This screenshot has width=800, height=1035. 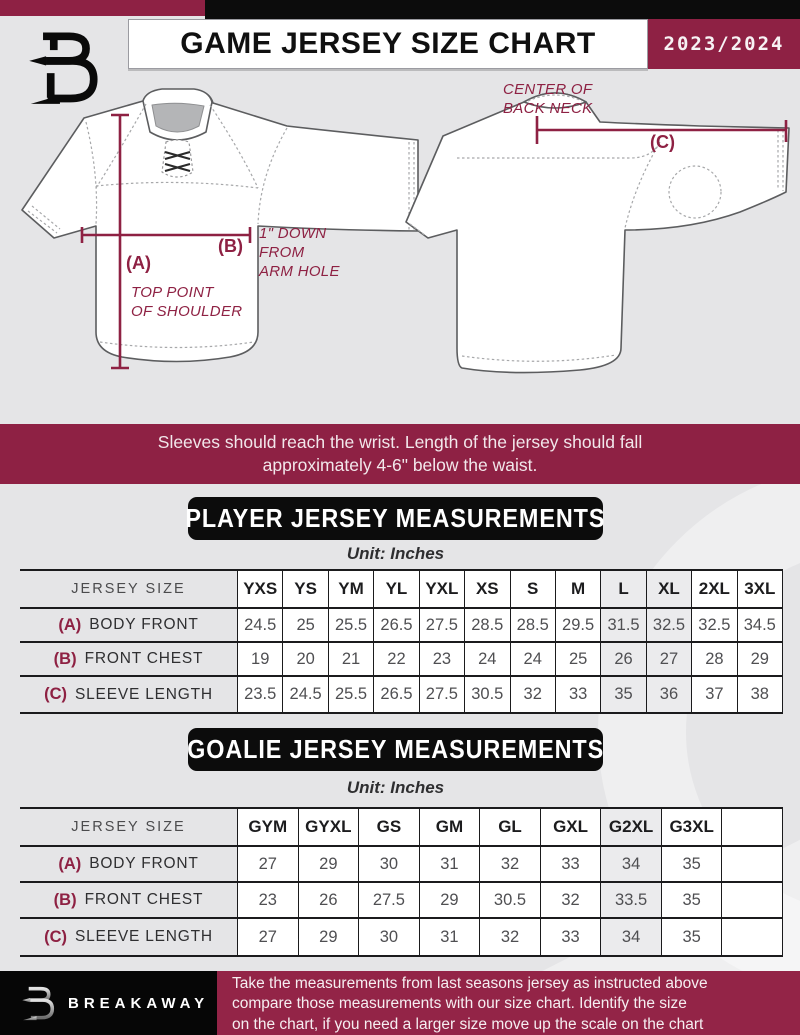 I want to click on back-jersey-stitching, so click(x=596, y=228).